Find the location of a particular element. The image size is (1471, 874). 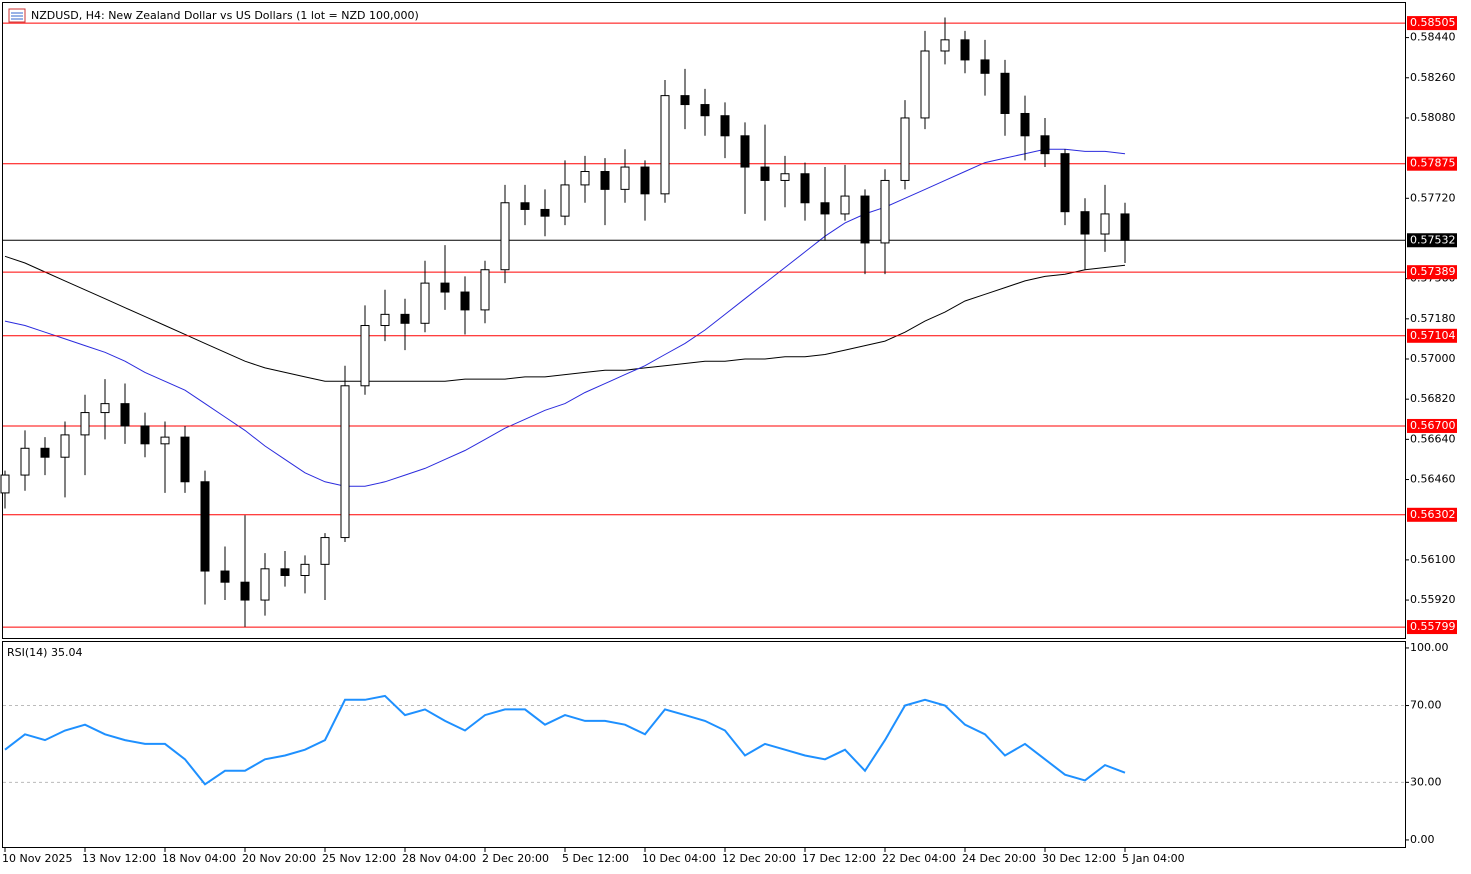

rsi-line is located at coordinates (565, 740).